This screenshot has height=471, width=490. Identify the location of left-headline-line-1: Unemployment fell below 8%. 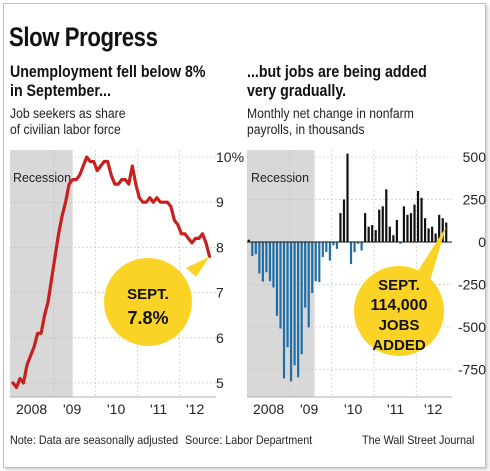
(108, 72).